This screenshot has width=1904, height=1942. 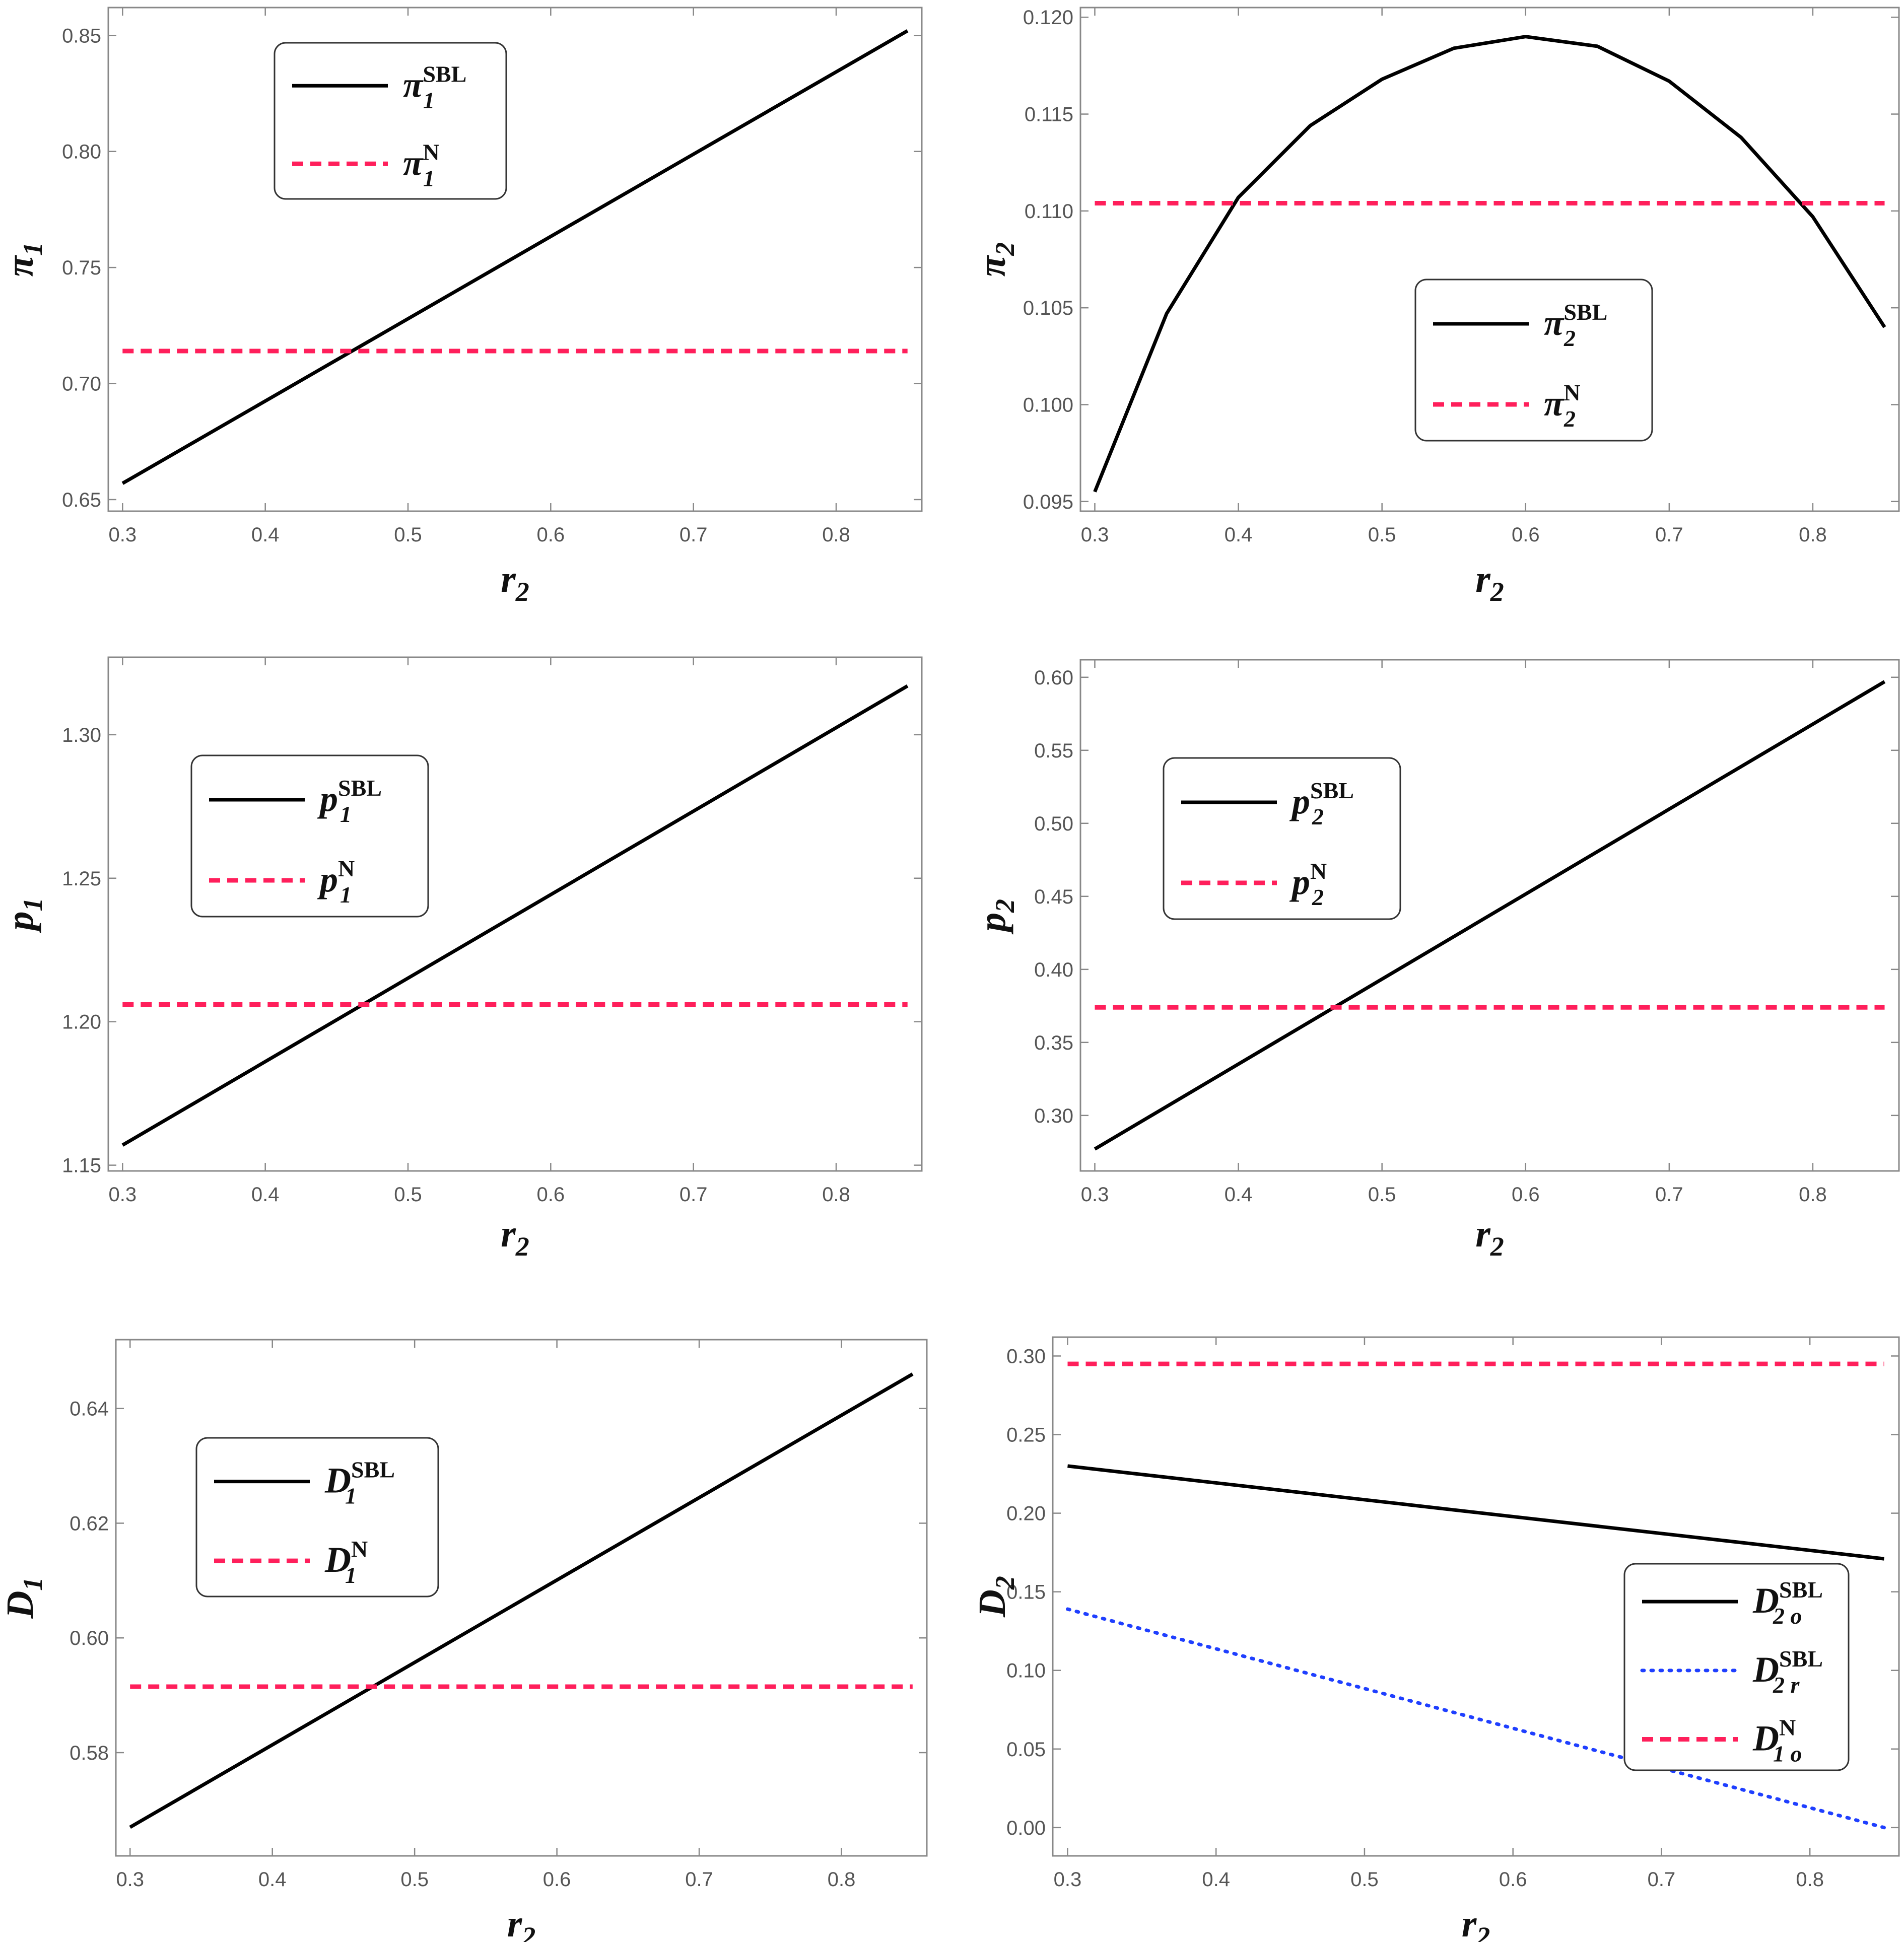 What do you see at coordinates (1575, 325) in the screenshot?
I see `legend-label: πSBL 2` at bounding box center [1575, 325].